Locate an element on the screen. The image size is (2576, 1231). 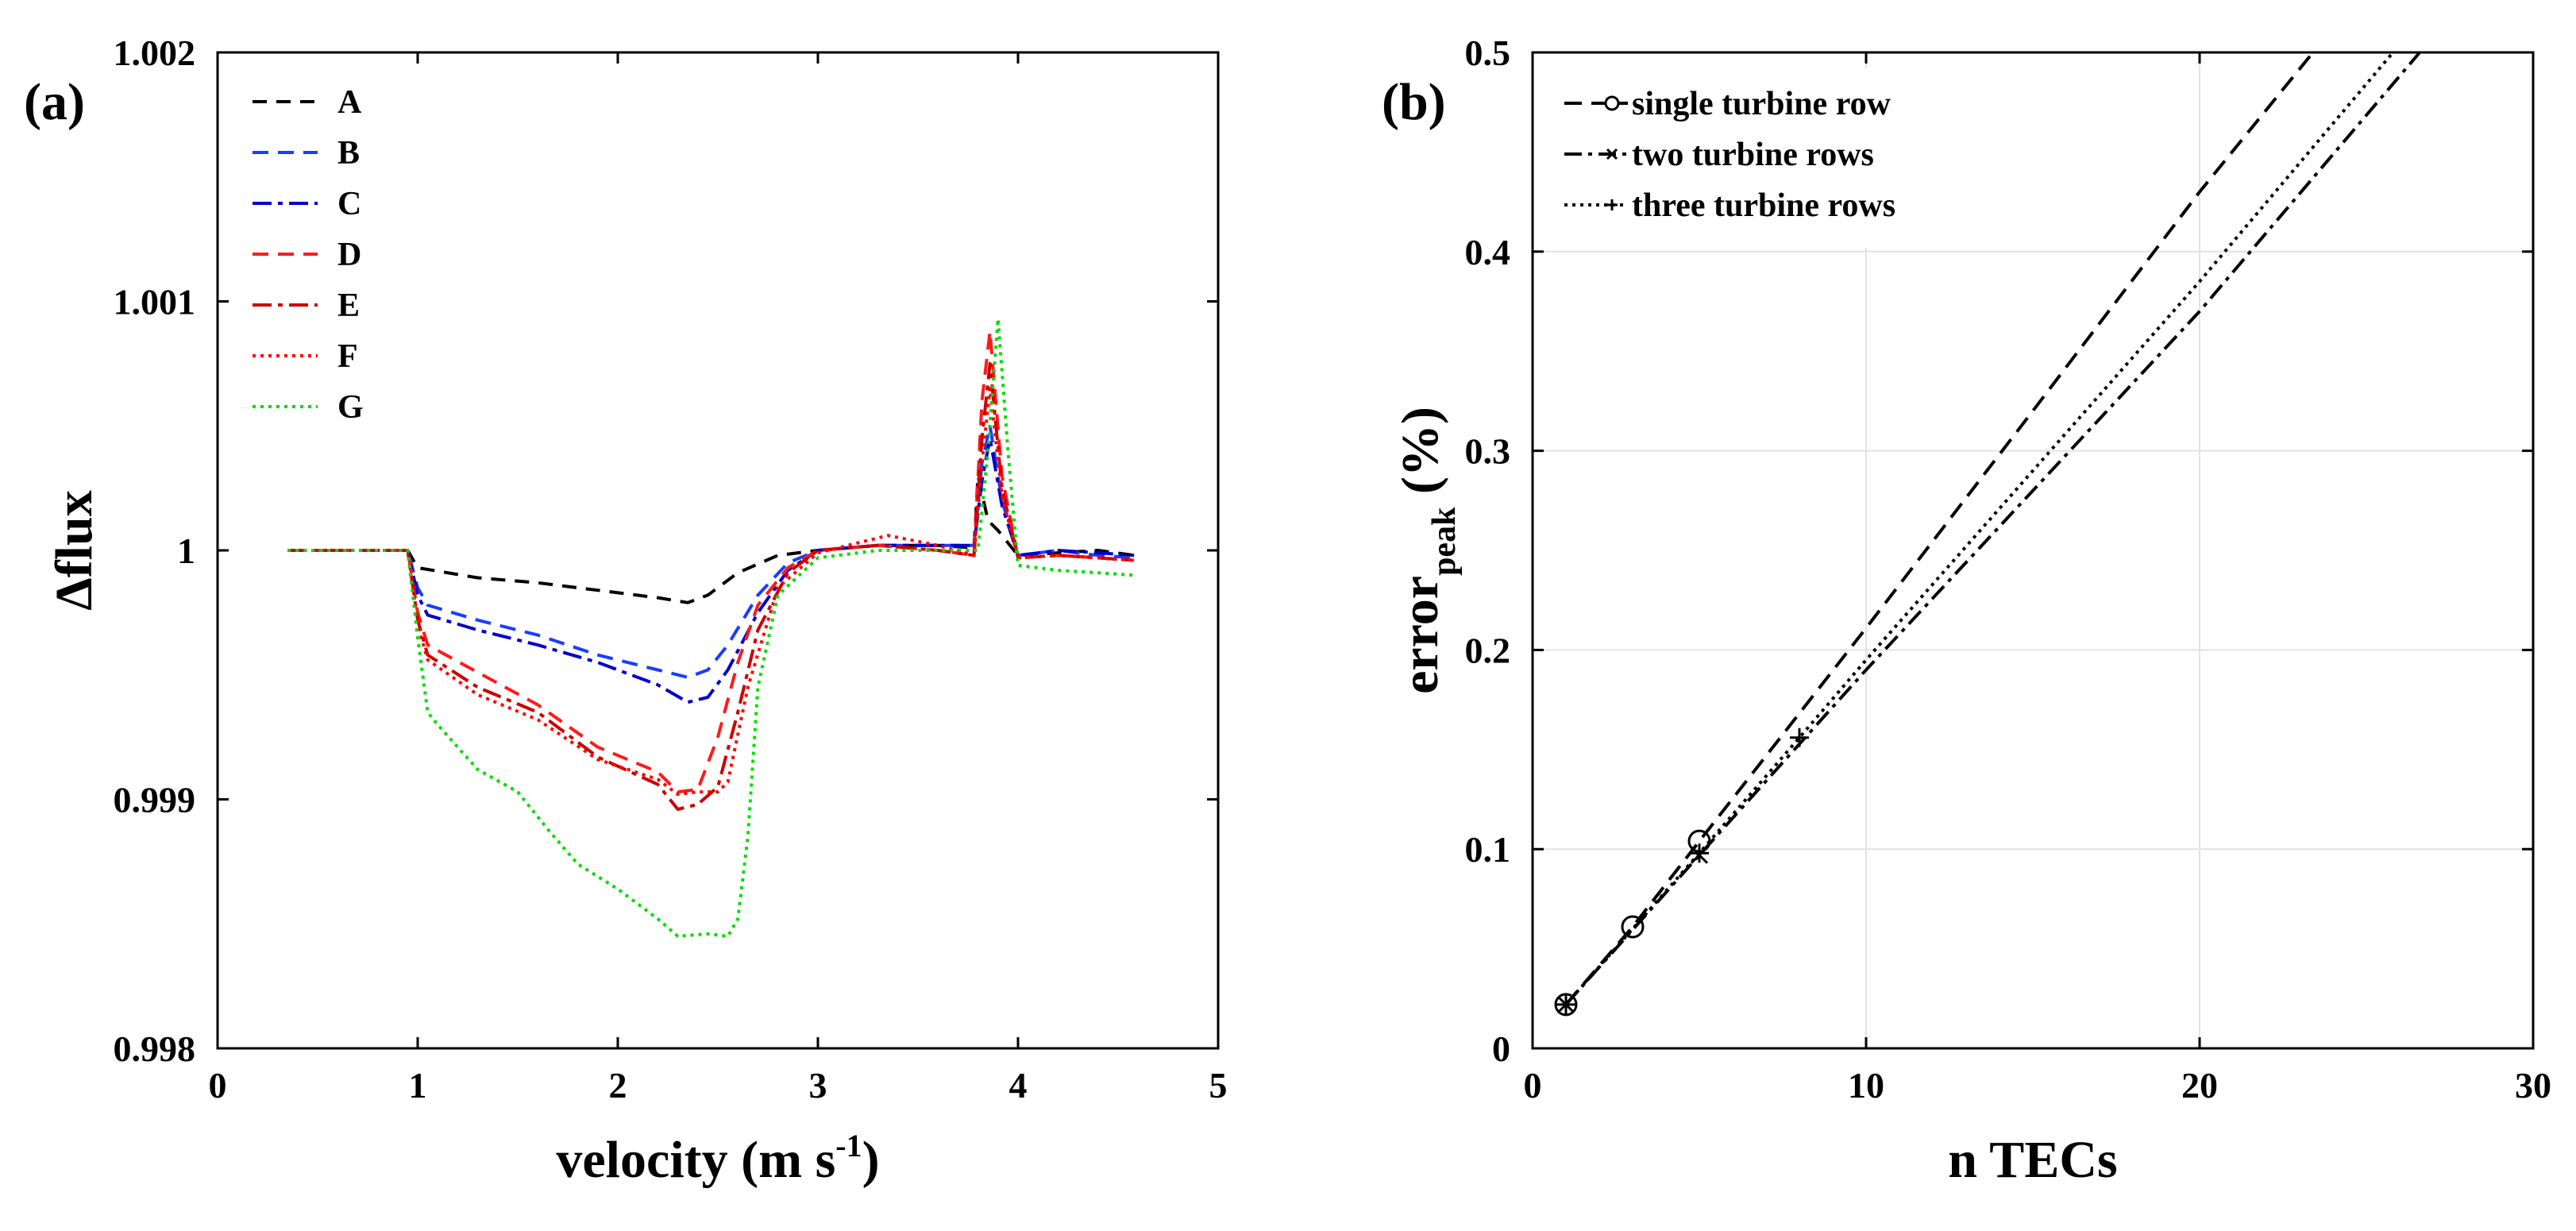
panel-b-y-axis-title: errorpeak (%) is located at coordinates (1427, 550).